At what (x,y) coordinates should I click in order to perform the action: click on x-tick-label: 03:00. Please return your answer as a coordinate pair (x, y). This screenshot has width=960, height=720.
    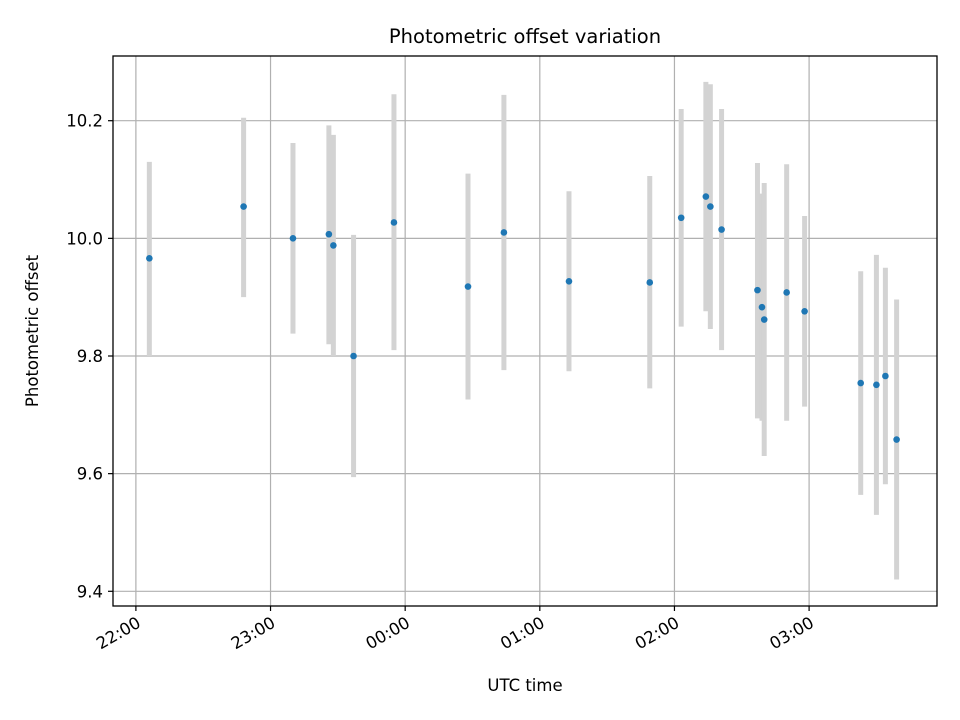
    Looking at the image, I should click on (791, 633).